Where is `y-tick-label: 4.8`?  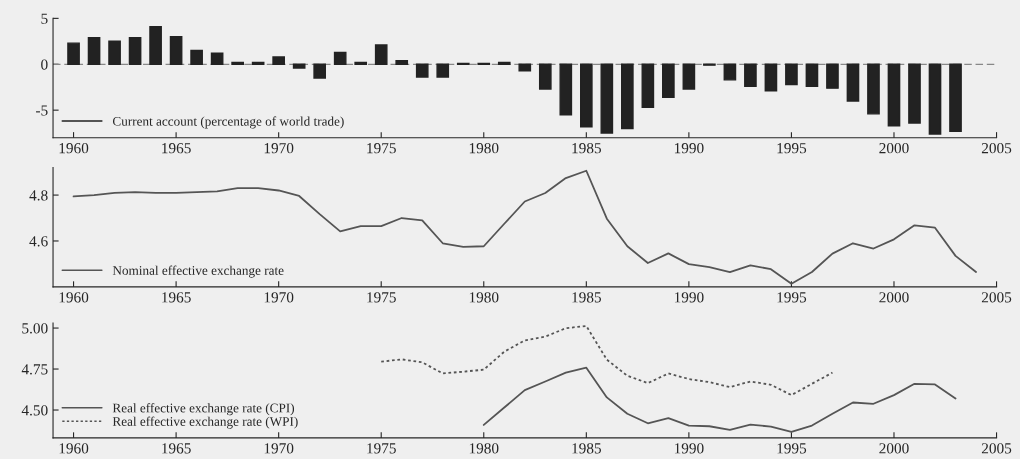
y-tick-label: 4.8 is located at coordinates (38, 195).